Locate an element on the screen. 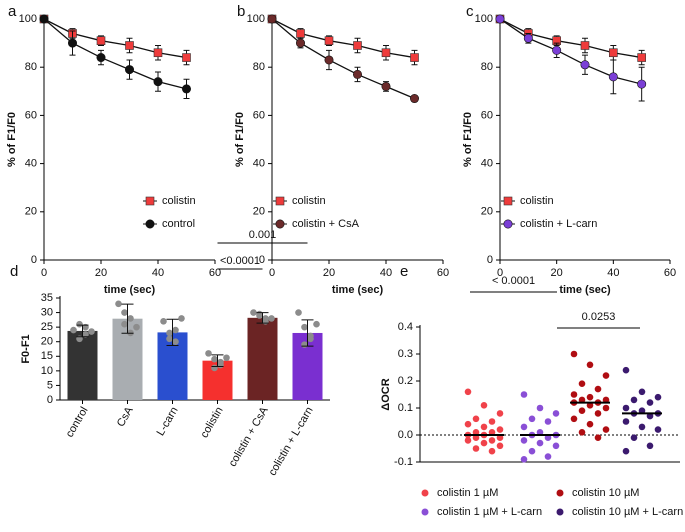  x-tick-label: colistin + CsA is located at coordinates (249, 436).